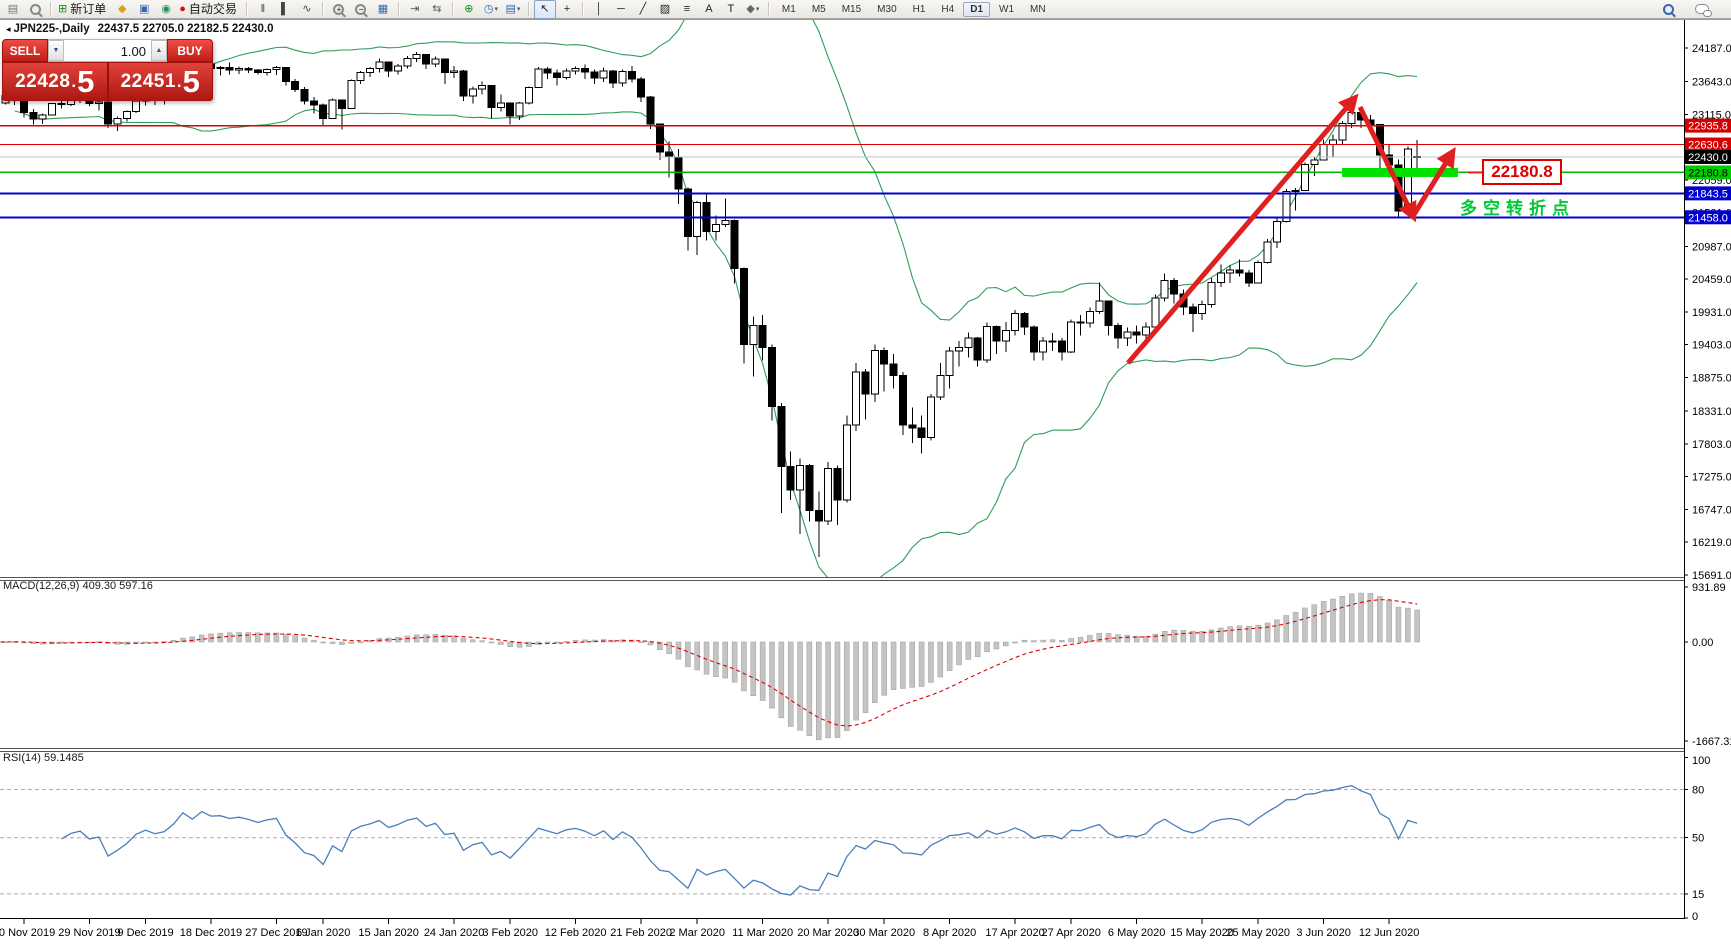 The height and width of the screenshot is (944, 1731). What do you see at coordinates (665, 9) in the screenshot?
I see `channel-button: ▨` at bounding box center [665, 9].